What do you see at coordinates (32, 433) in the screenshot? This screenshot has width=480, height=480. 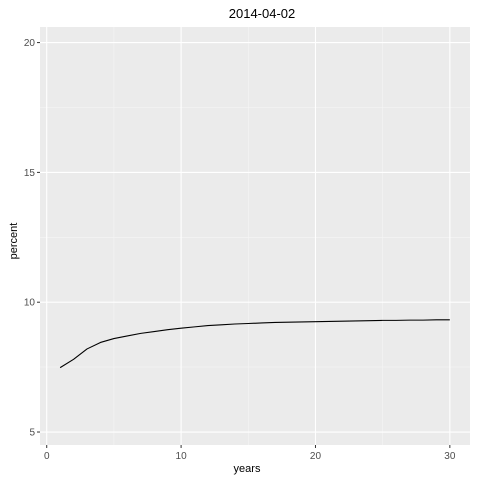 I see `y-tick-label: 5` at bounding box center [32, 433].